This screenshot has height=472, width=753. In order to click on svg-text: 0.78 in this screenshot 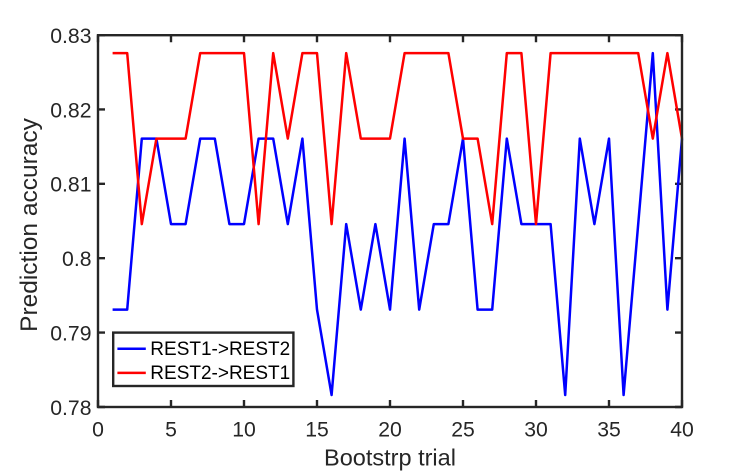, I will do `click(70, 408)`.